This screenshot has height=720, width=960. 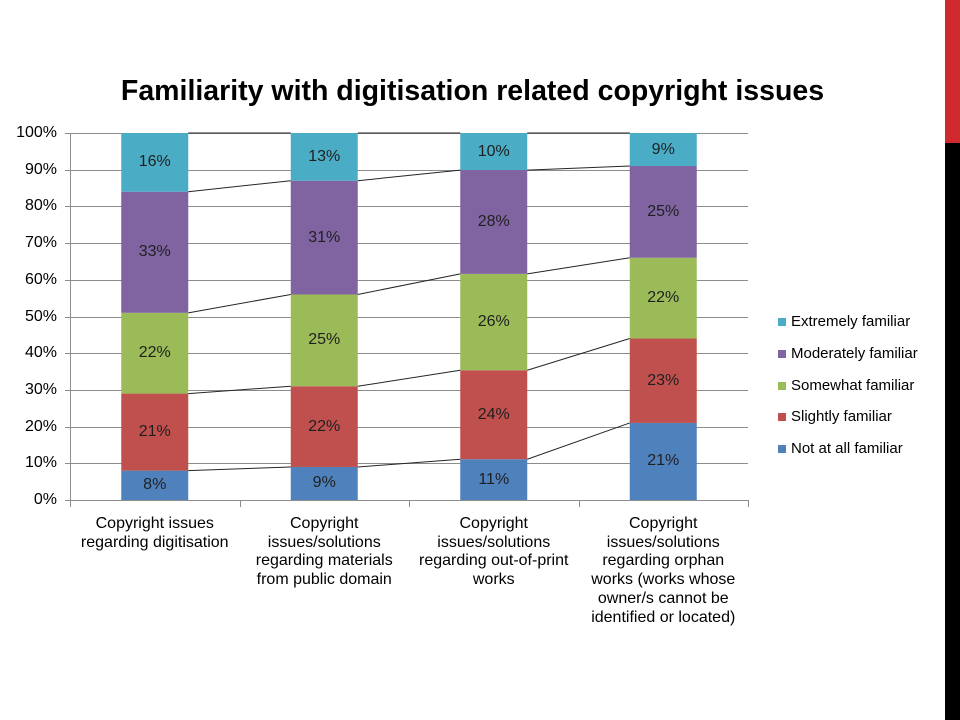 What do you see at coordinates (147, 252) in the screenshot?
I see `data-label-value: 33` at bounding box center [147, 252].